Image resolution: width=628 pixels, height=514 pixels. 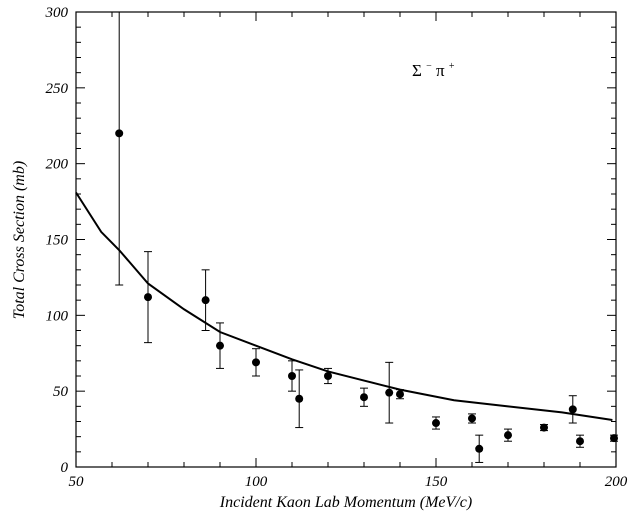 What do you see at coordinates (440, 70) in the screenshot?
I see `reaction-base-pi: π` at bounding box center [440, 70].